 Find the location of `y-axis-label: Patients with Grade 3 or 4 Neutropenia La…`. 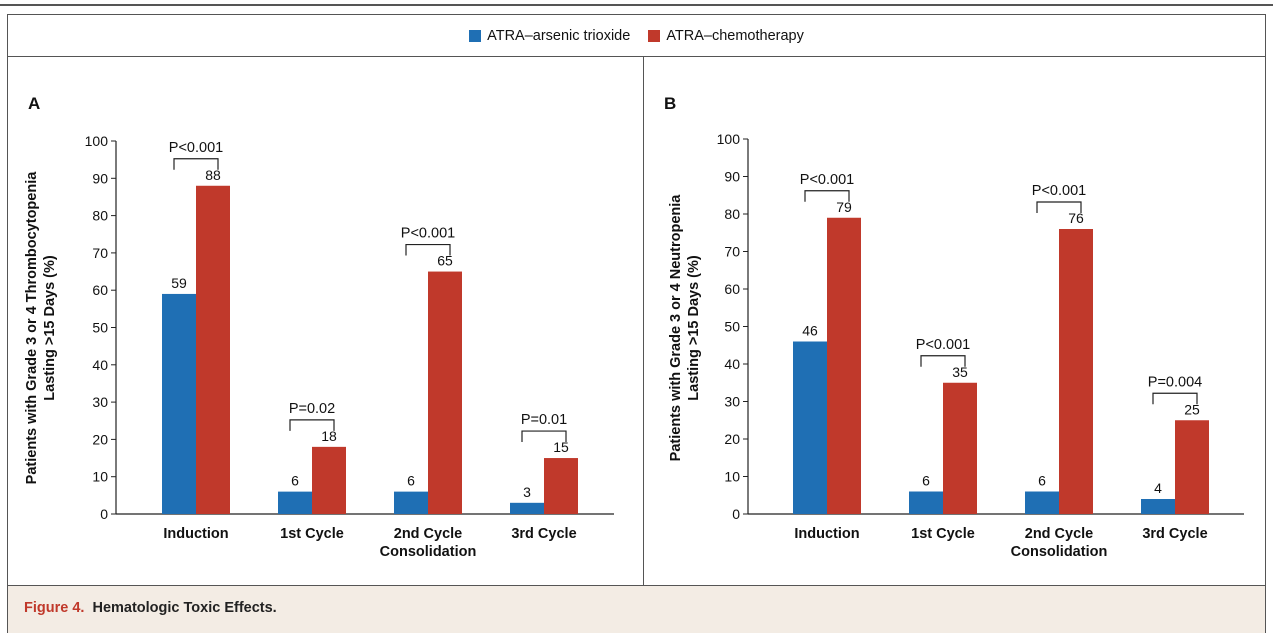

y-axis-label: Patients with Grade 3 or 4 Neutropenia La… is located at coordinates (685, 328).